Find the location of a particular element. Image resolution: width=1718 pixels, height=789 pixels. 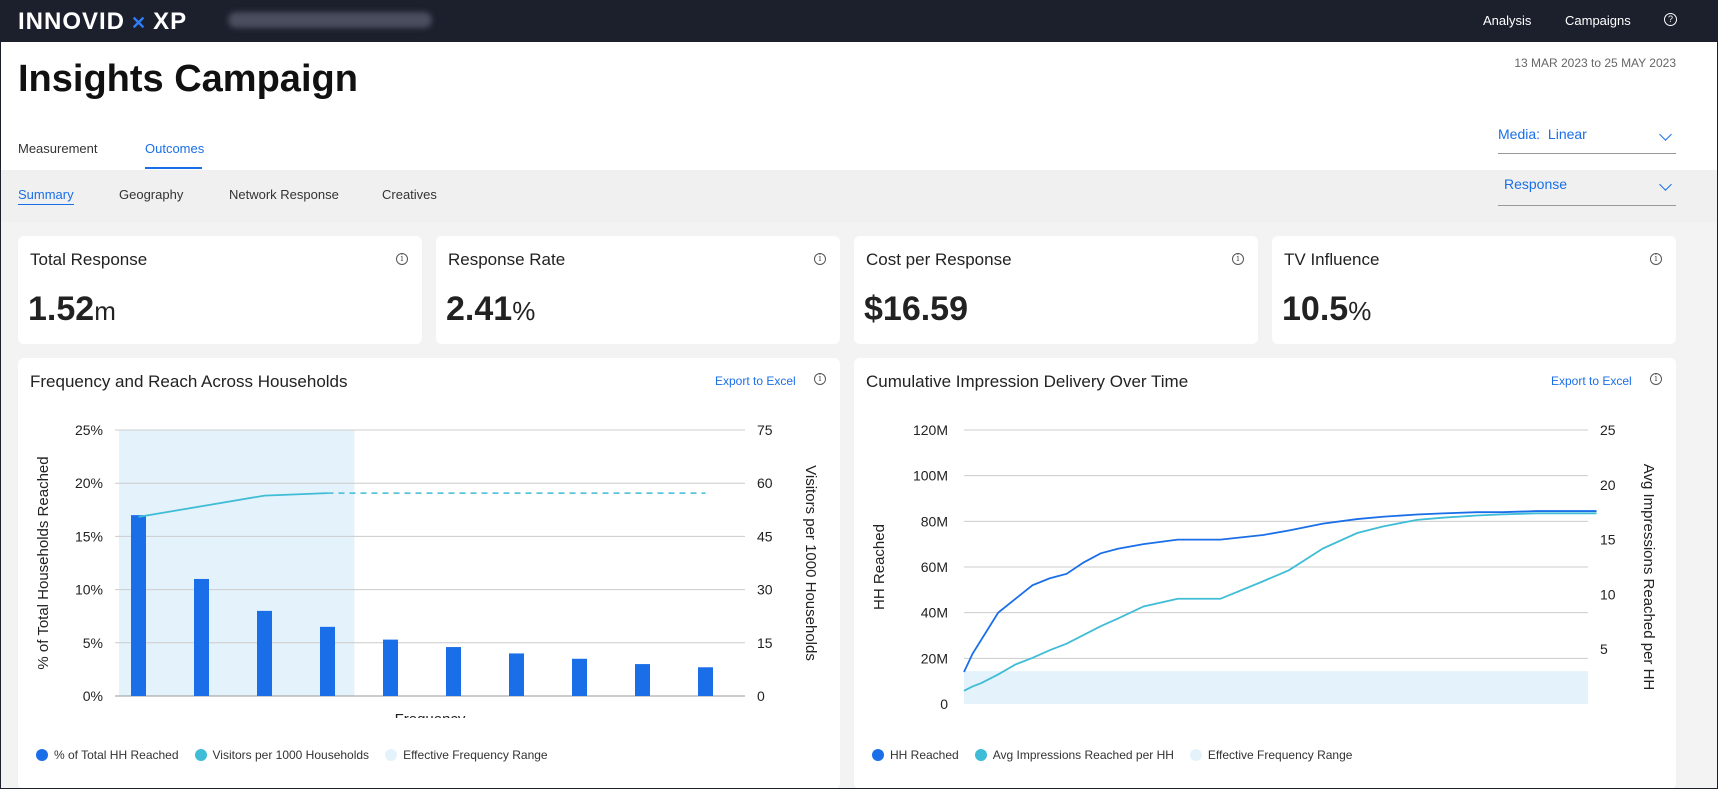

subtab-creatives: Creatives is located at coordinates (409, 194).